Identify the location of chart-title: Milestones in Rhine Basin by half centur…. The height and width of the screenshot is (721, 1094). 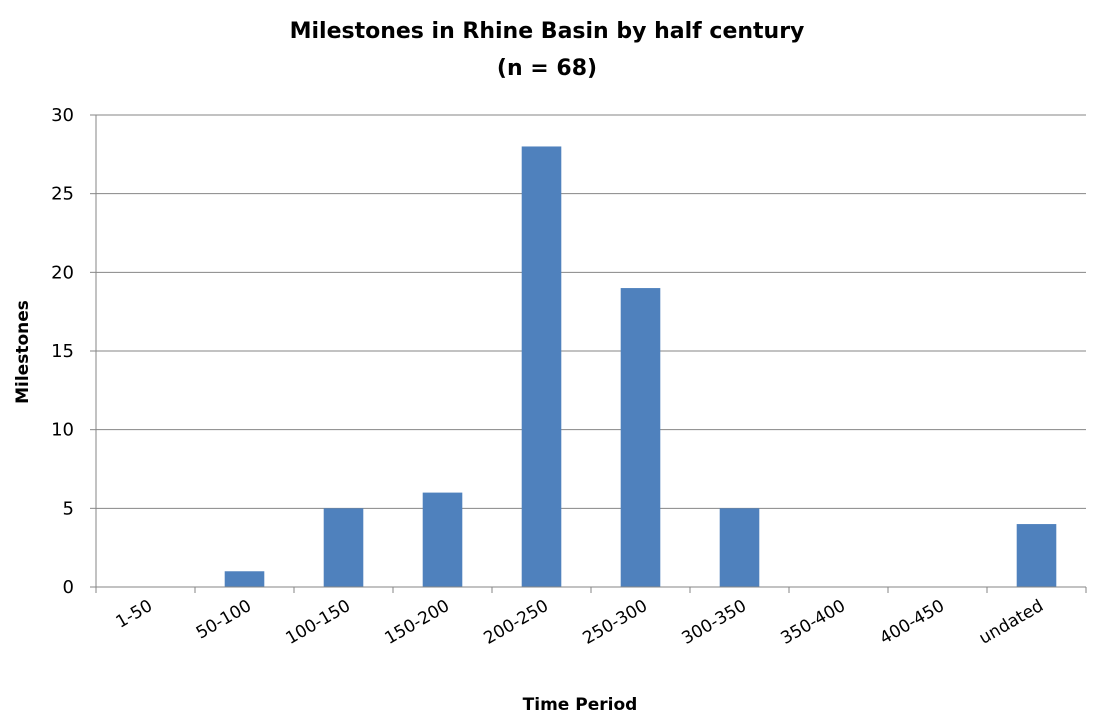
(547, 31).